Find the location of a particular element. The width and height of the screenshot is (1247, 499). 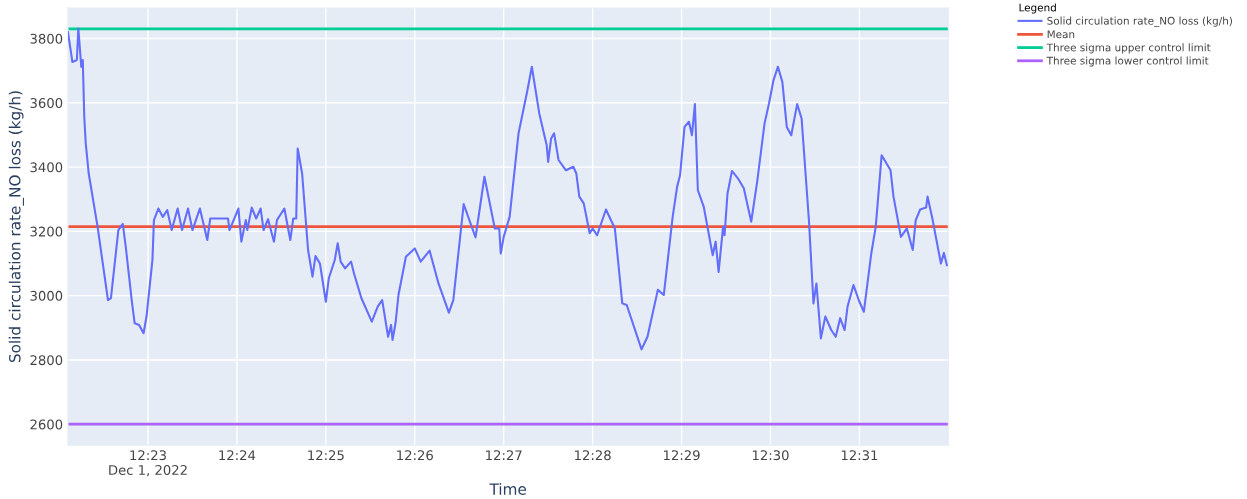

y-tick-label: 3400 is located at coordinates (46, 167).